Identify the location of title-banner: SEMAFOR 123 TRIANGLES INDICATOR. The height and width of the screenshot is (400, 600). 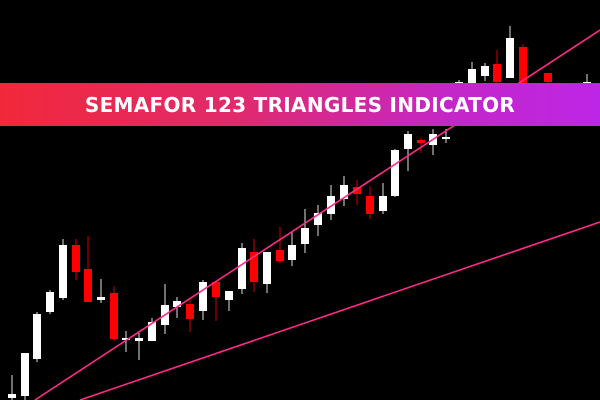
(300, 104).